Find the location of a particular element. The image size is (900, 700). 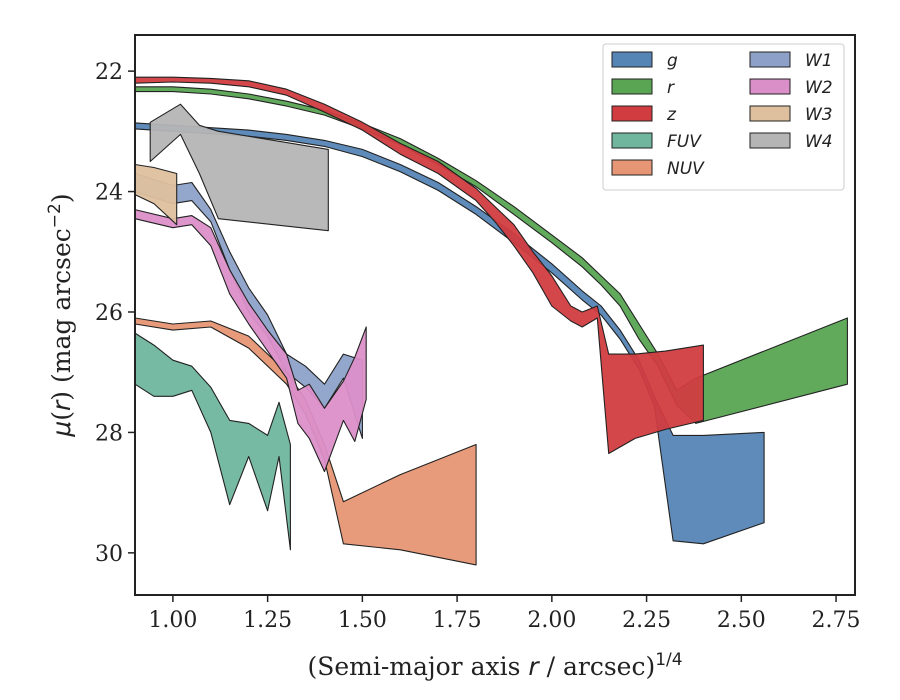

x-axis-label-exponent: 1/4 is located at coordinates (668, 660).